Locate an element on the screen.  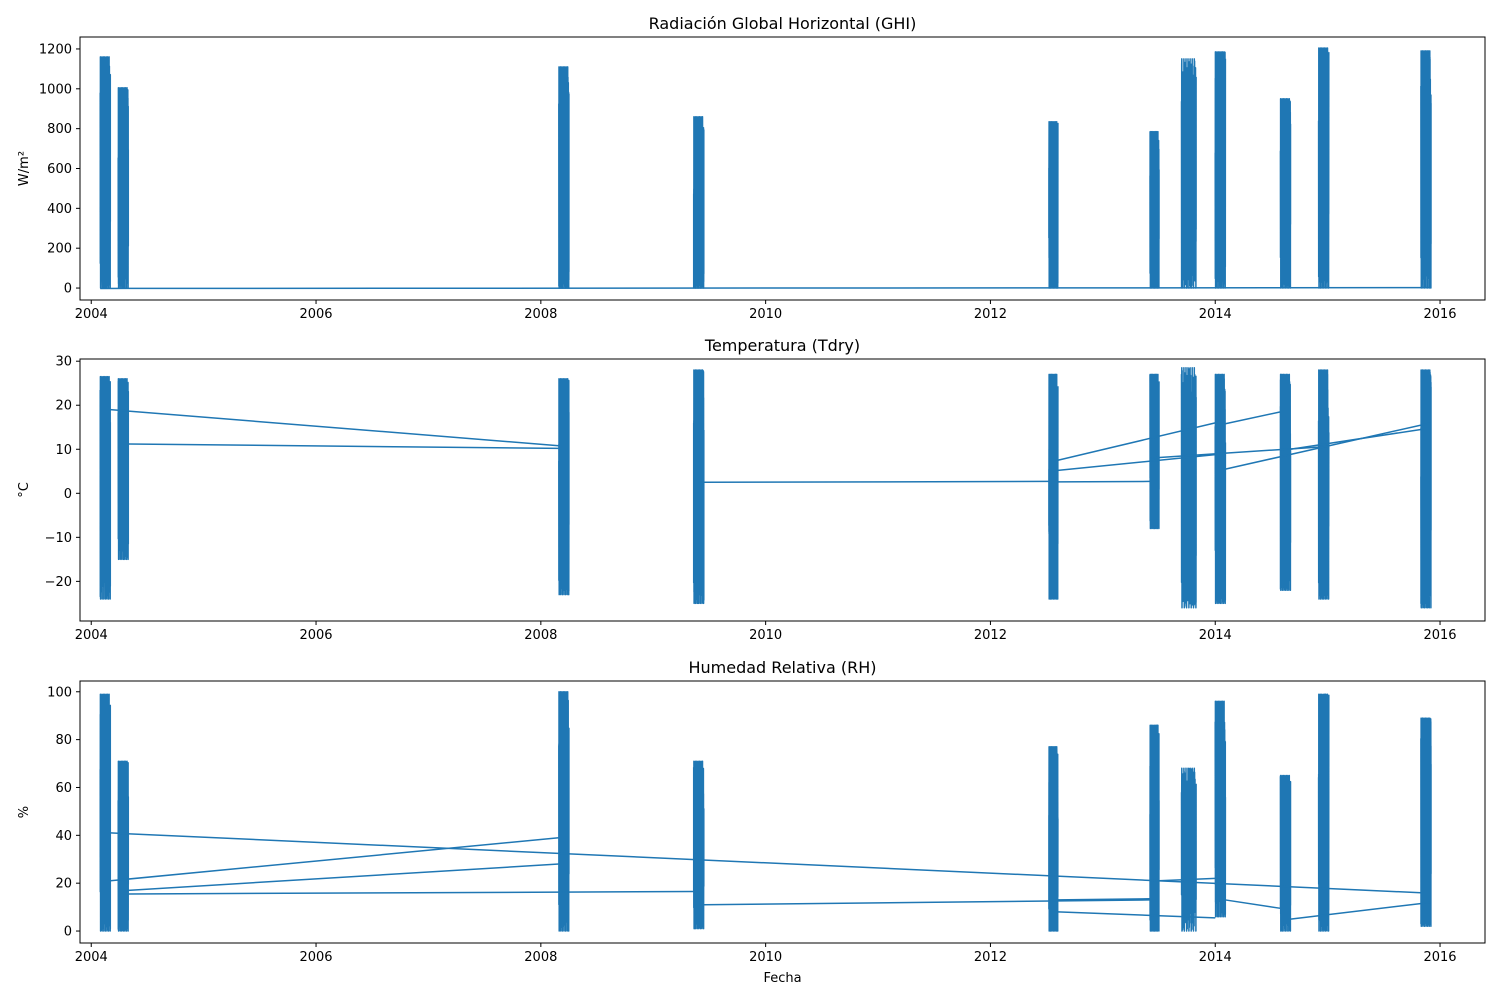
y-tick-label: 400 is located at coordinates (59, 209).